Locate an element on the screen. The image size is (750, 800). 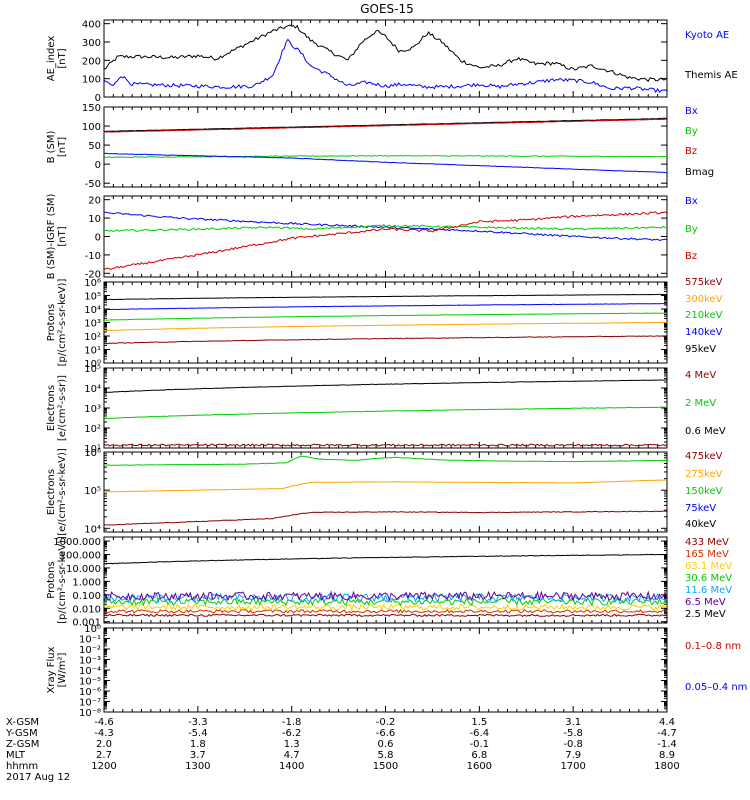
series-line-by is located at coordinates (385, 156).